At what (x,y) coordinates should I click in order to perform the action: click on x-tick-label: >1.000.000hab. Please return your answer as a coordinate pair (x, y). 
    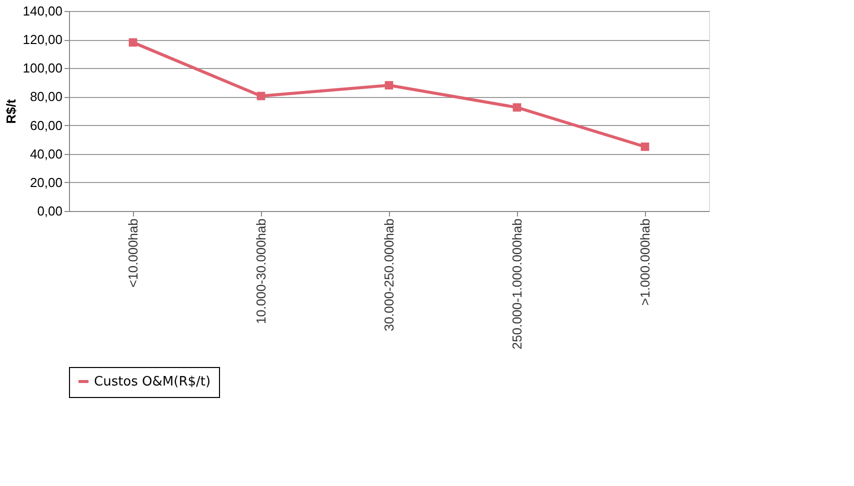
    Looking at the image, I should click on (645, 262).